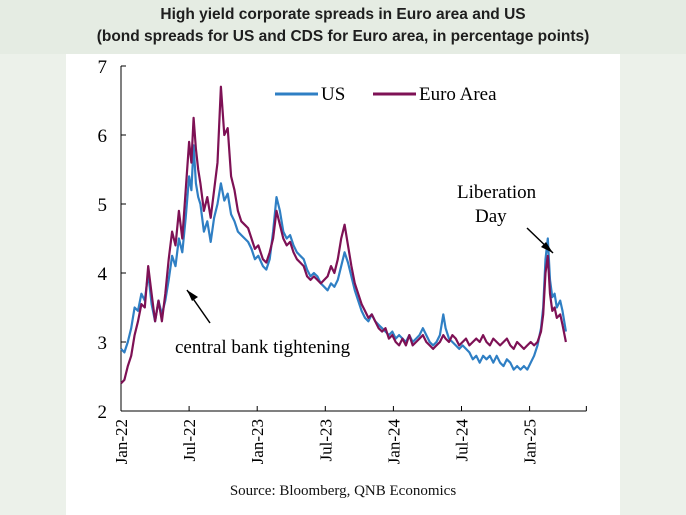 Image resolution: width=686 pixels, height=515 pixels. What do you see at coordinates (393, 442) in the screenshot?
I see `x-tick-label: Jan-24` at bounding box center [393, 442].